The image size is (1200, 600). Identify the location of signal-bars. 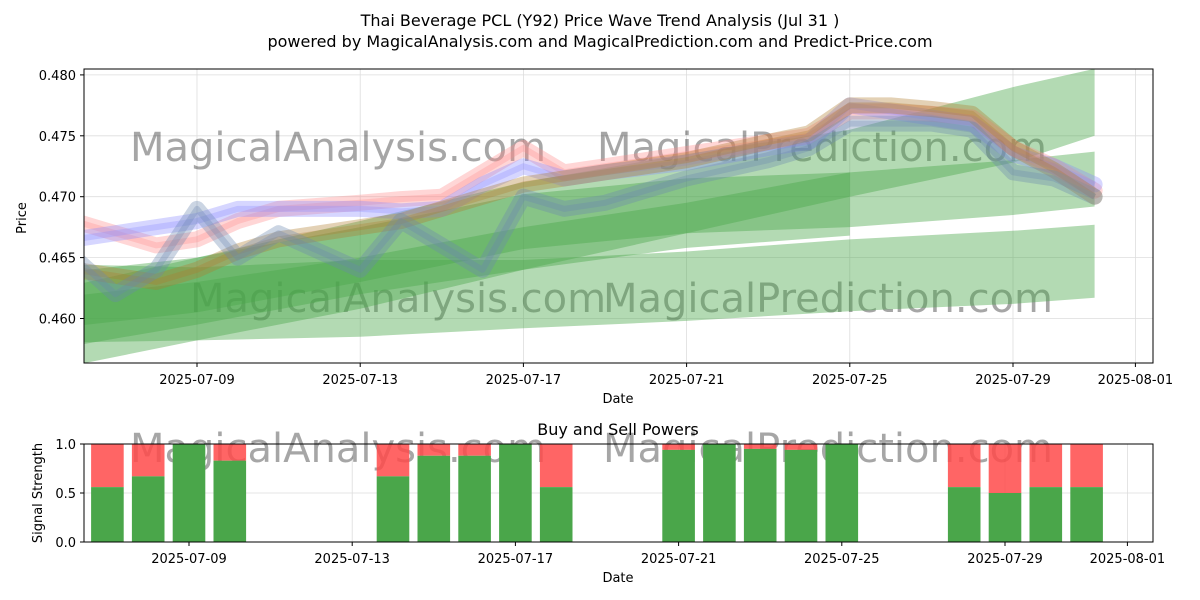
(597, 493).